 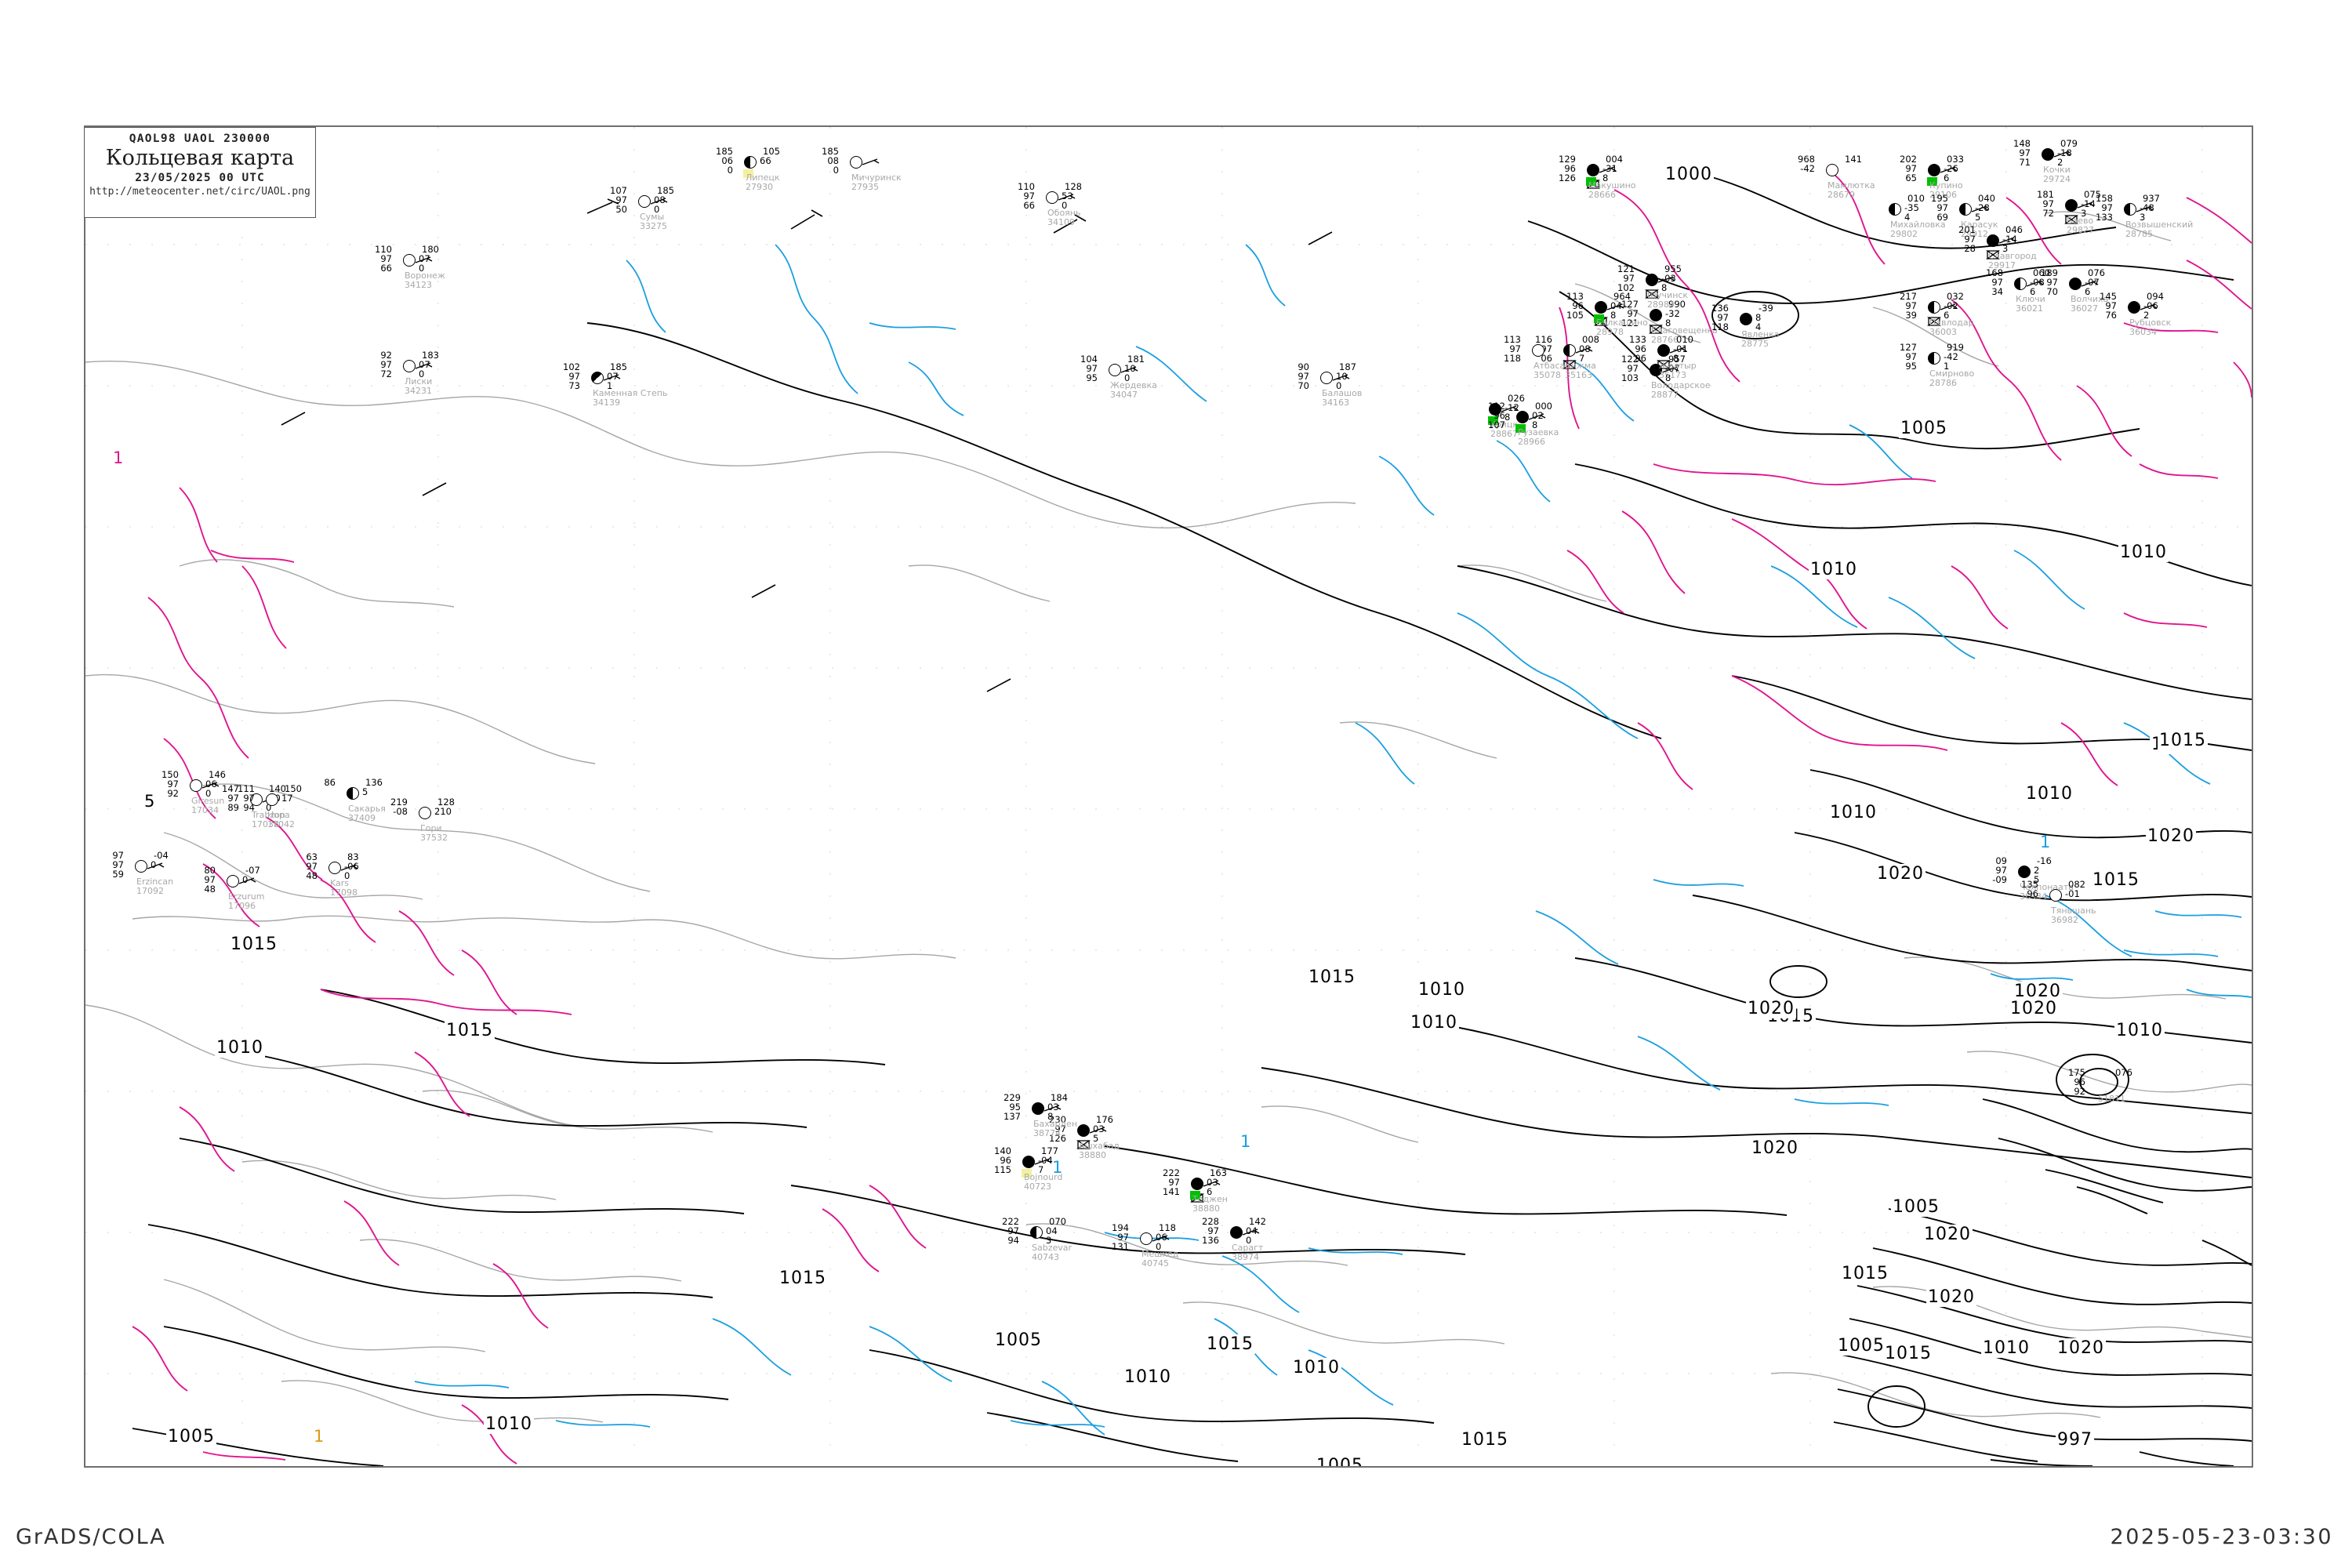 What do you see at coordinates (1995, 272) in the screenshot?
I see `station-left-value: 168` at bounding box center [1995, 272].